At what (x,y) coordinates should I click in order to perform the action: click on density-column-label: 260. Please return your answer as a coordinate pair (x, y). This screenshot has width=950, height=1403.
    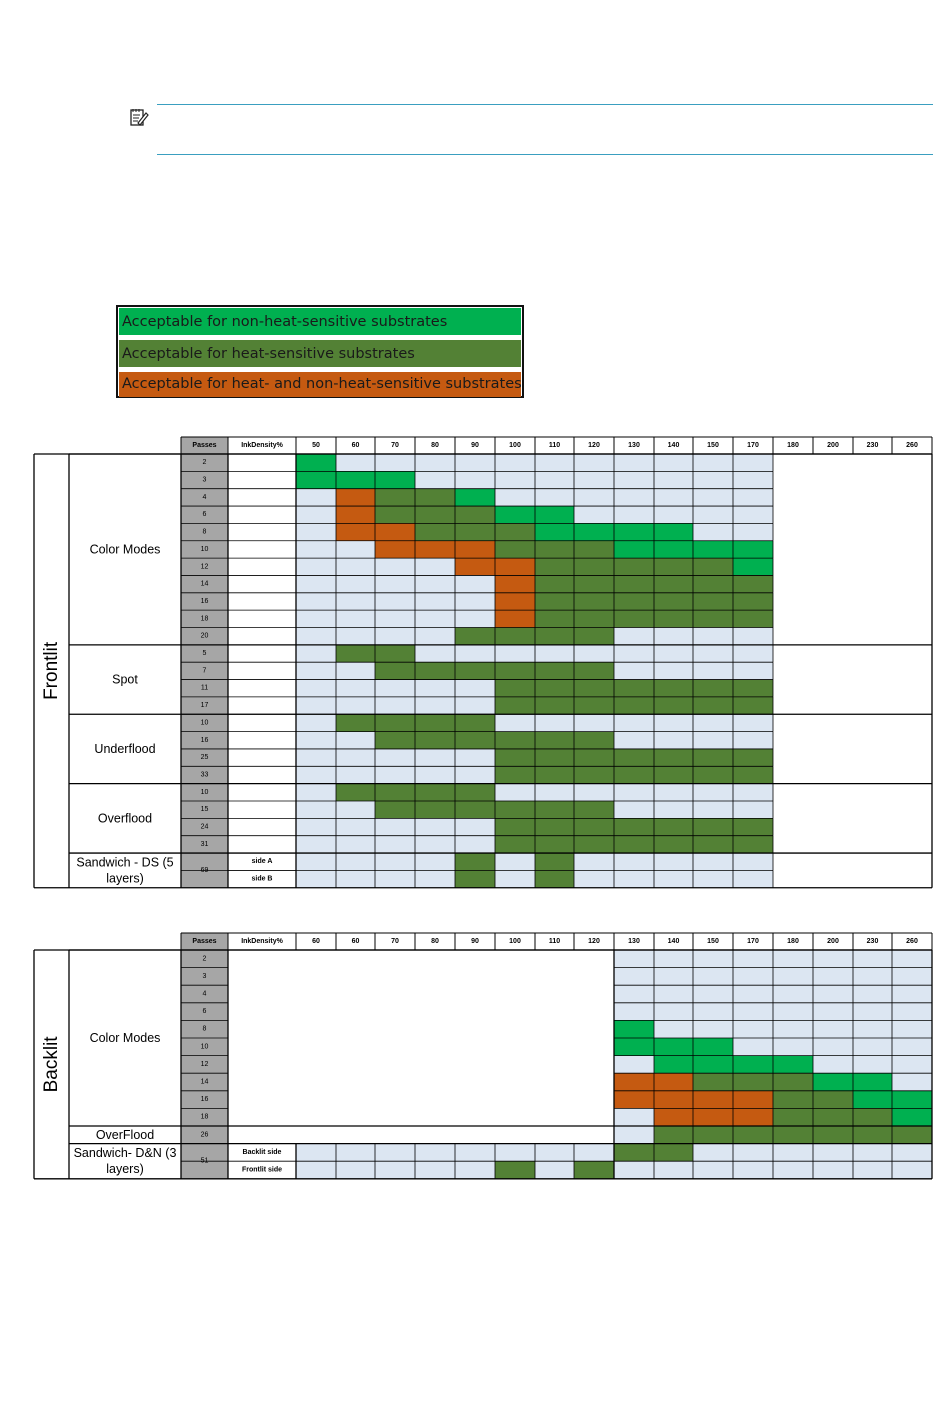
    Looking at the image, I should click on (912, 941).